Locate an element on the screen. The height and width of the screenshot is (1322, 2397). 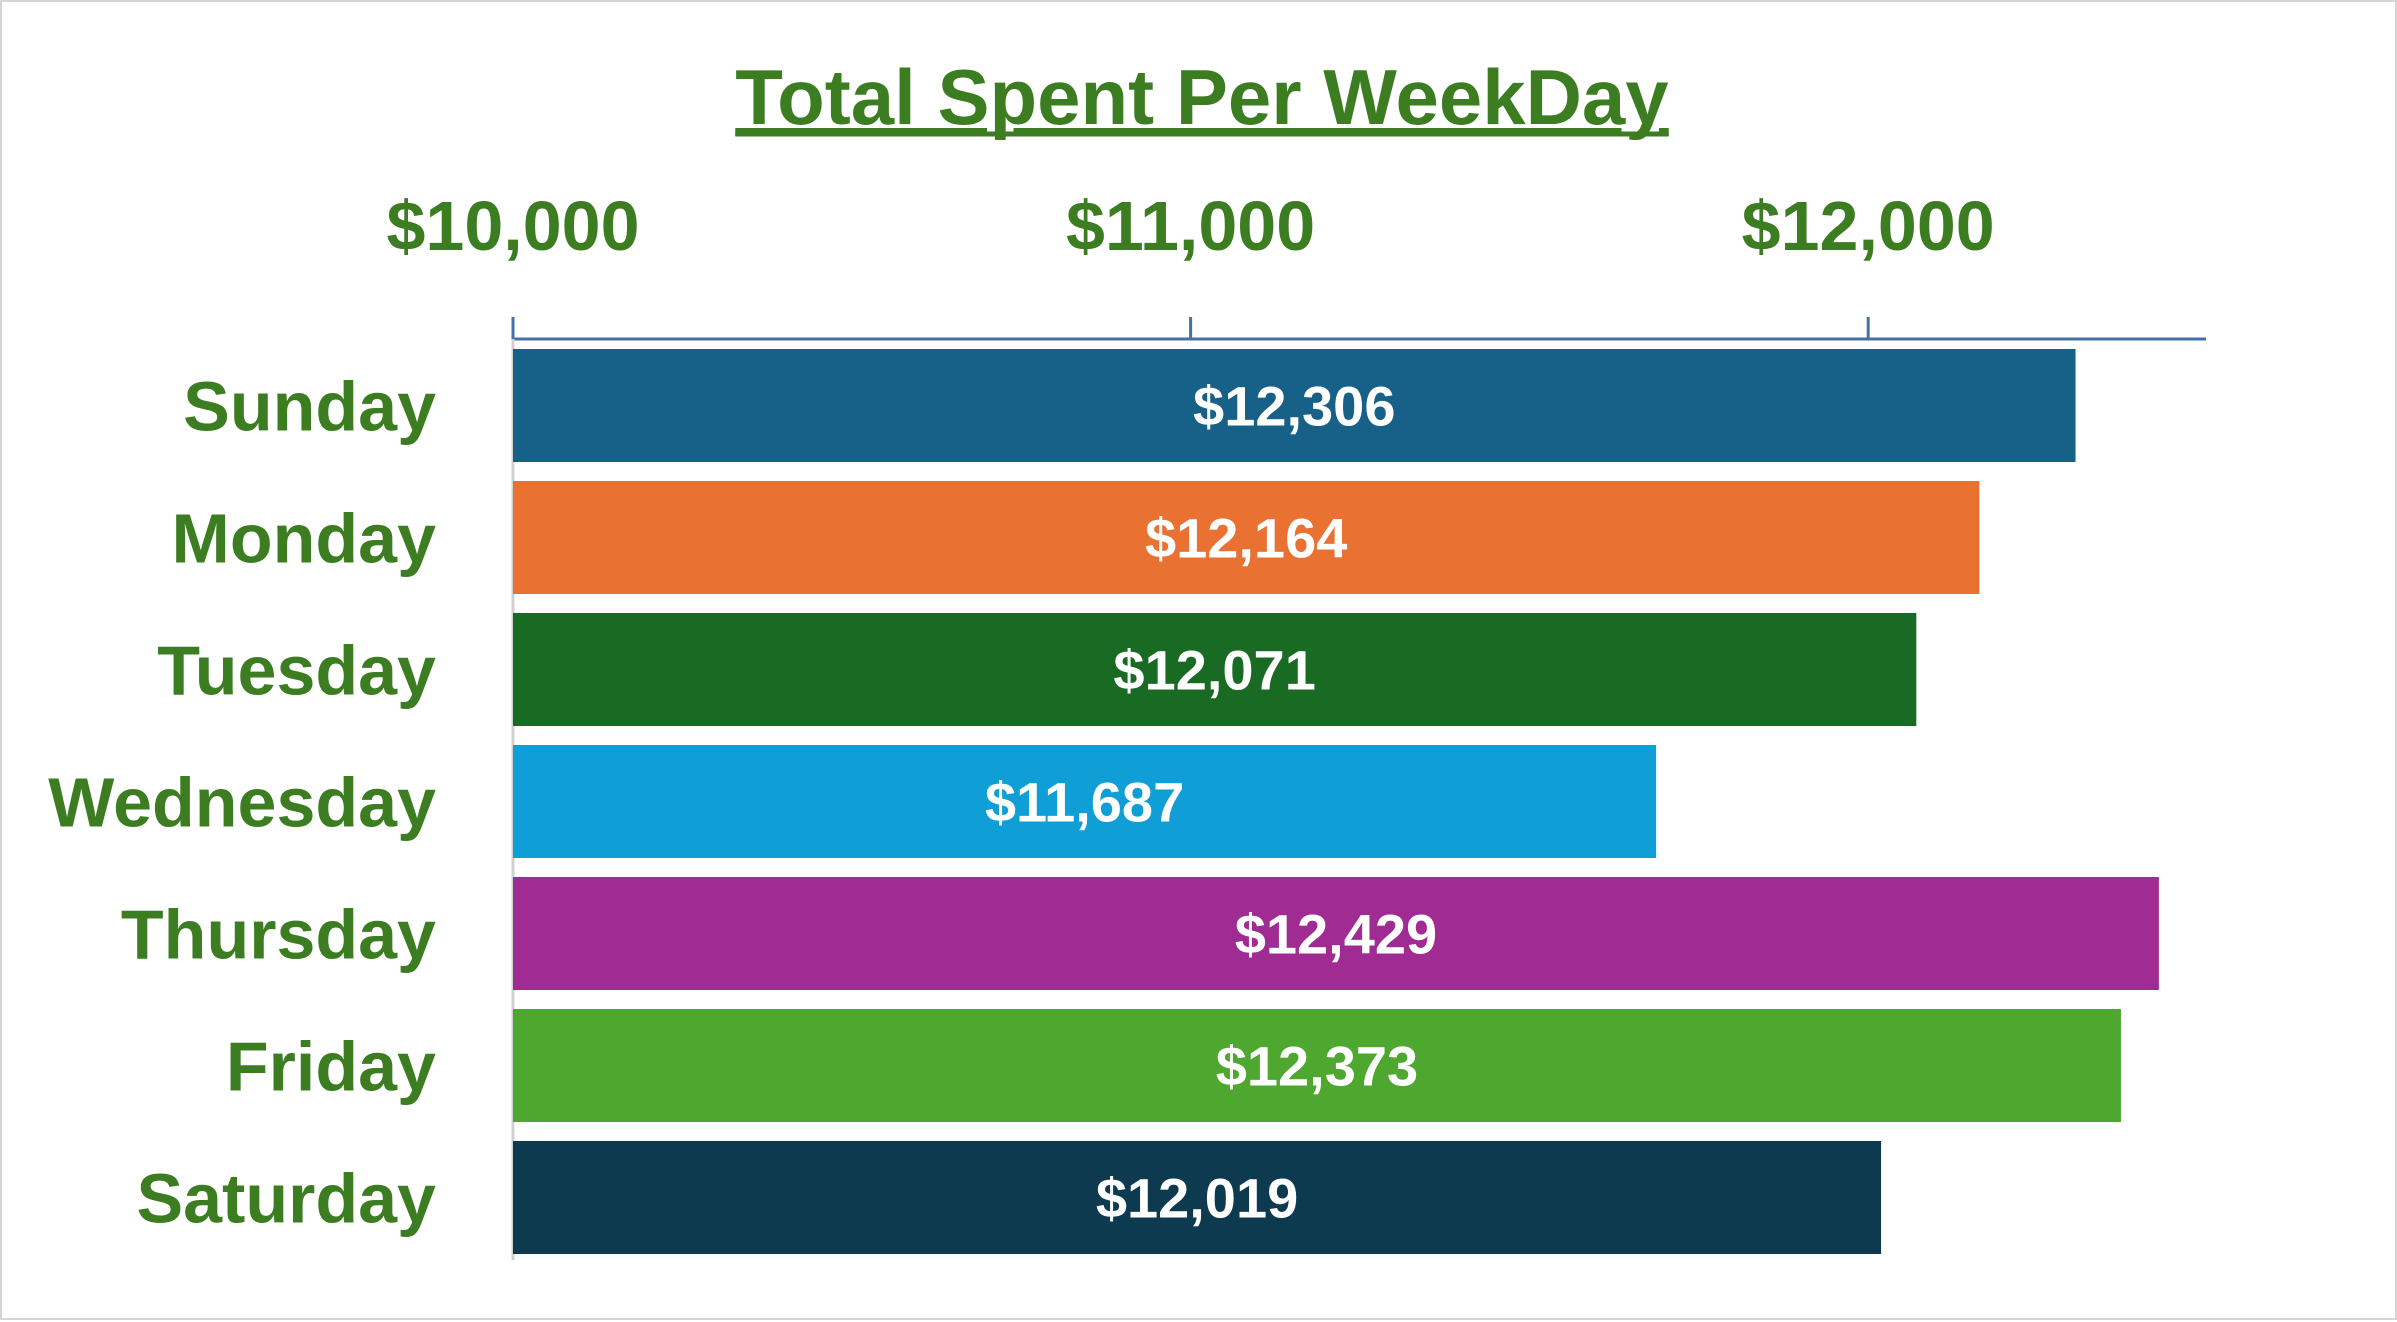
bar-tuesday is located at coordinates (1215, 669).